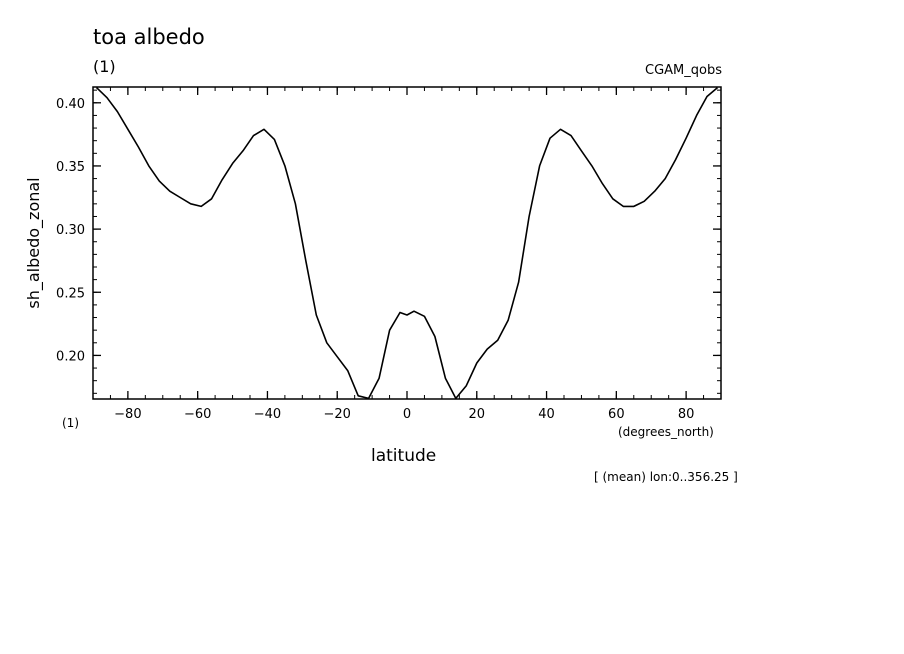 This screenshot has height=654, width=904. I want to click on x-tick-label: 60, so click(616, 414).